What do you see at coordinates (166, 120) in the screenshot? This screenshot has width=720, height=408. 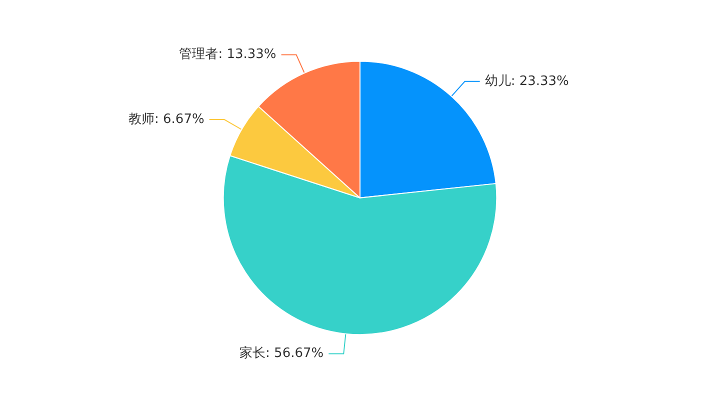 I see `slice-label: 教师: 6.67%` at bounding box center [166, 120].